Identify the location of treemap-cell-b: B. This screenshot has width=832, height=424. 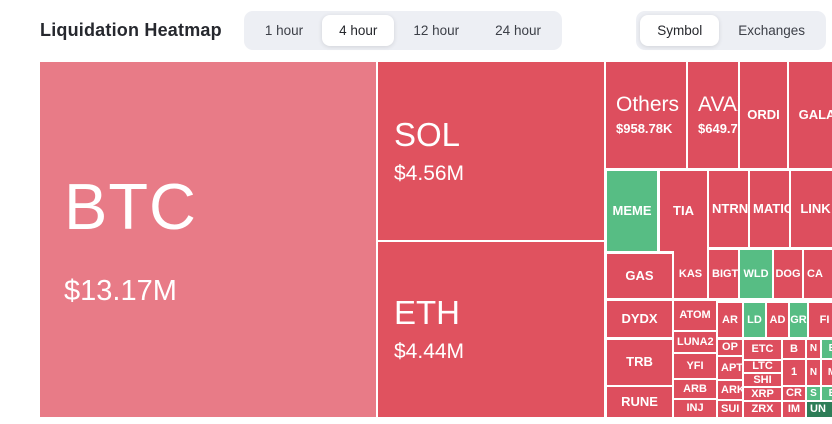
(794, 349).